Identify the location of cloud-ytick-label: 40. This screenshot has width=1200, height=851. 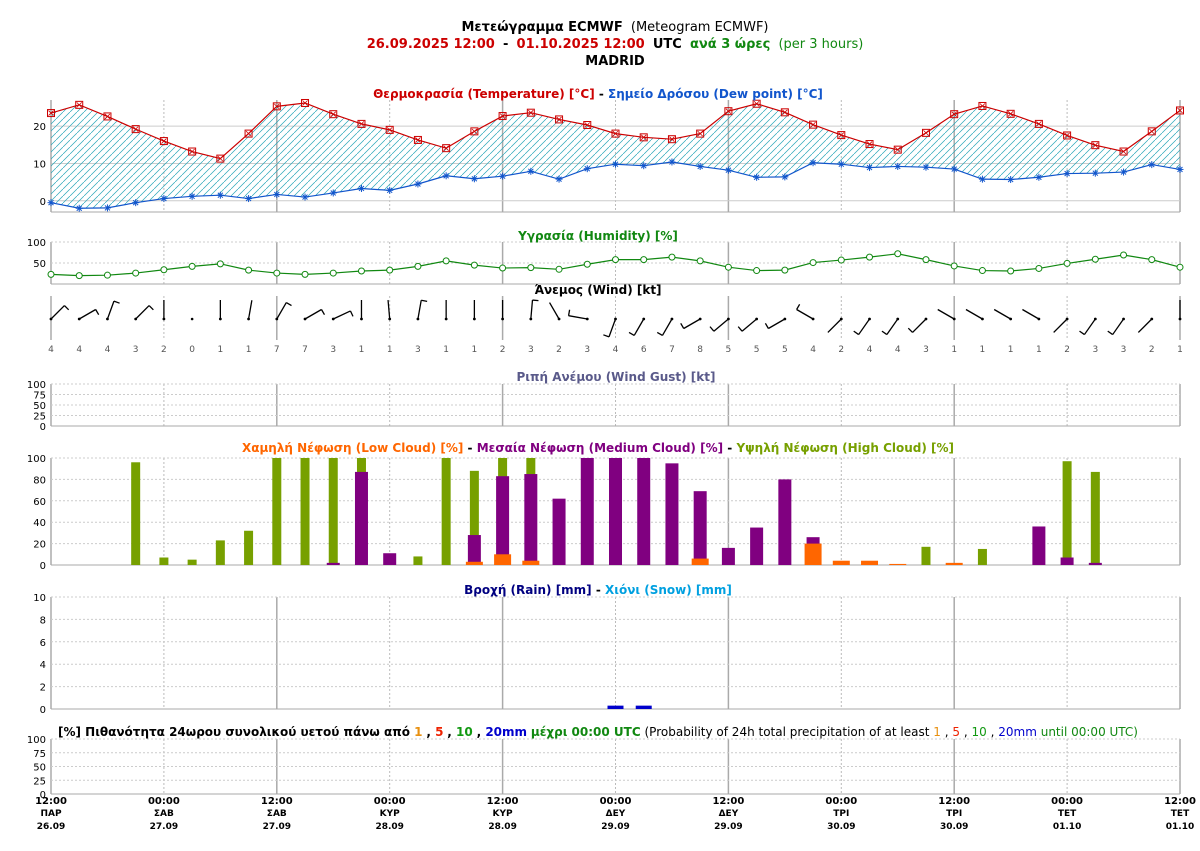
(39, 523).